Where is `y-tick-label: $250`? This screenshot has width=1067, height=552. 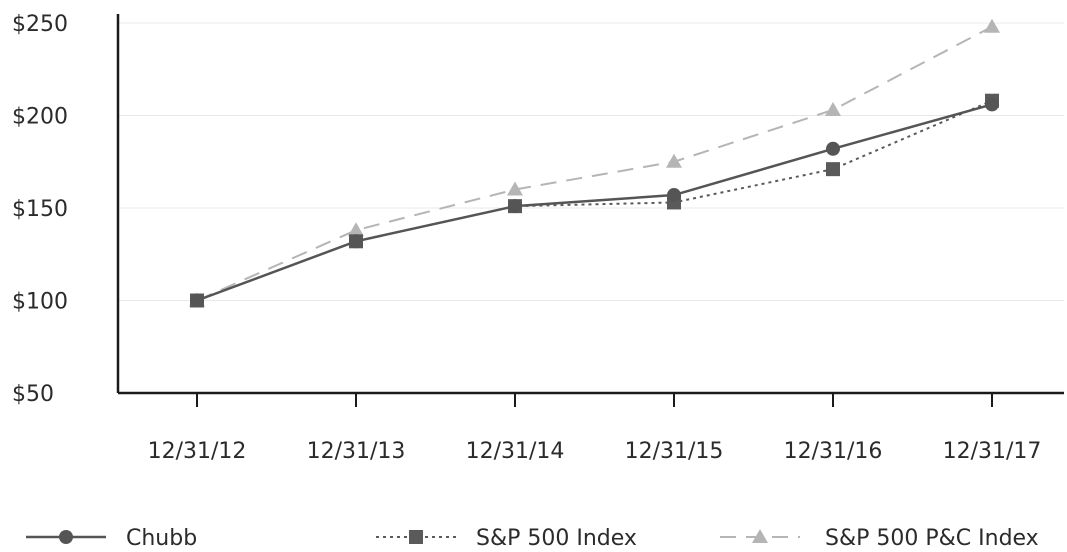 y-tick-label: $250 is located at coordinates (40, 24).